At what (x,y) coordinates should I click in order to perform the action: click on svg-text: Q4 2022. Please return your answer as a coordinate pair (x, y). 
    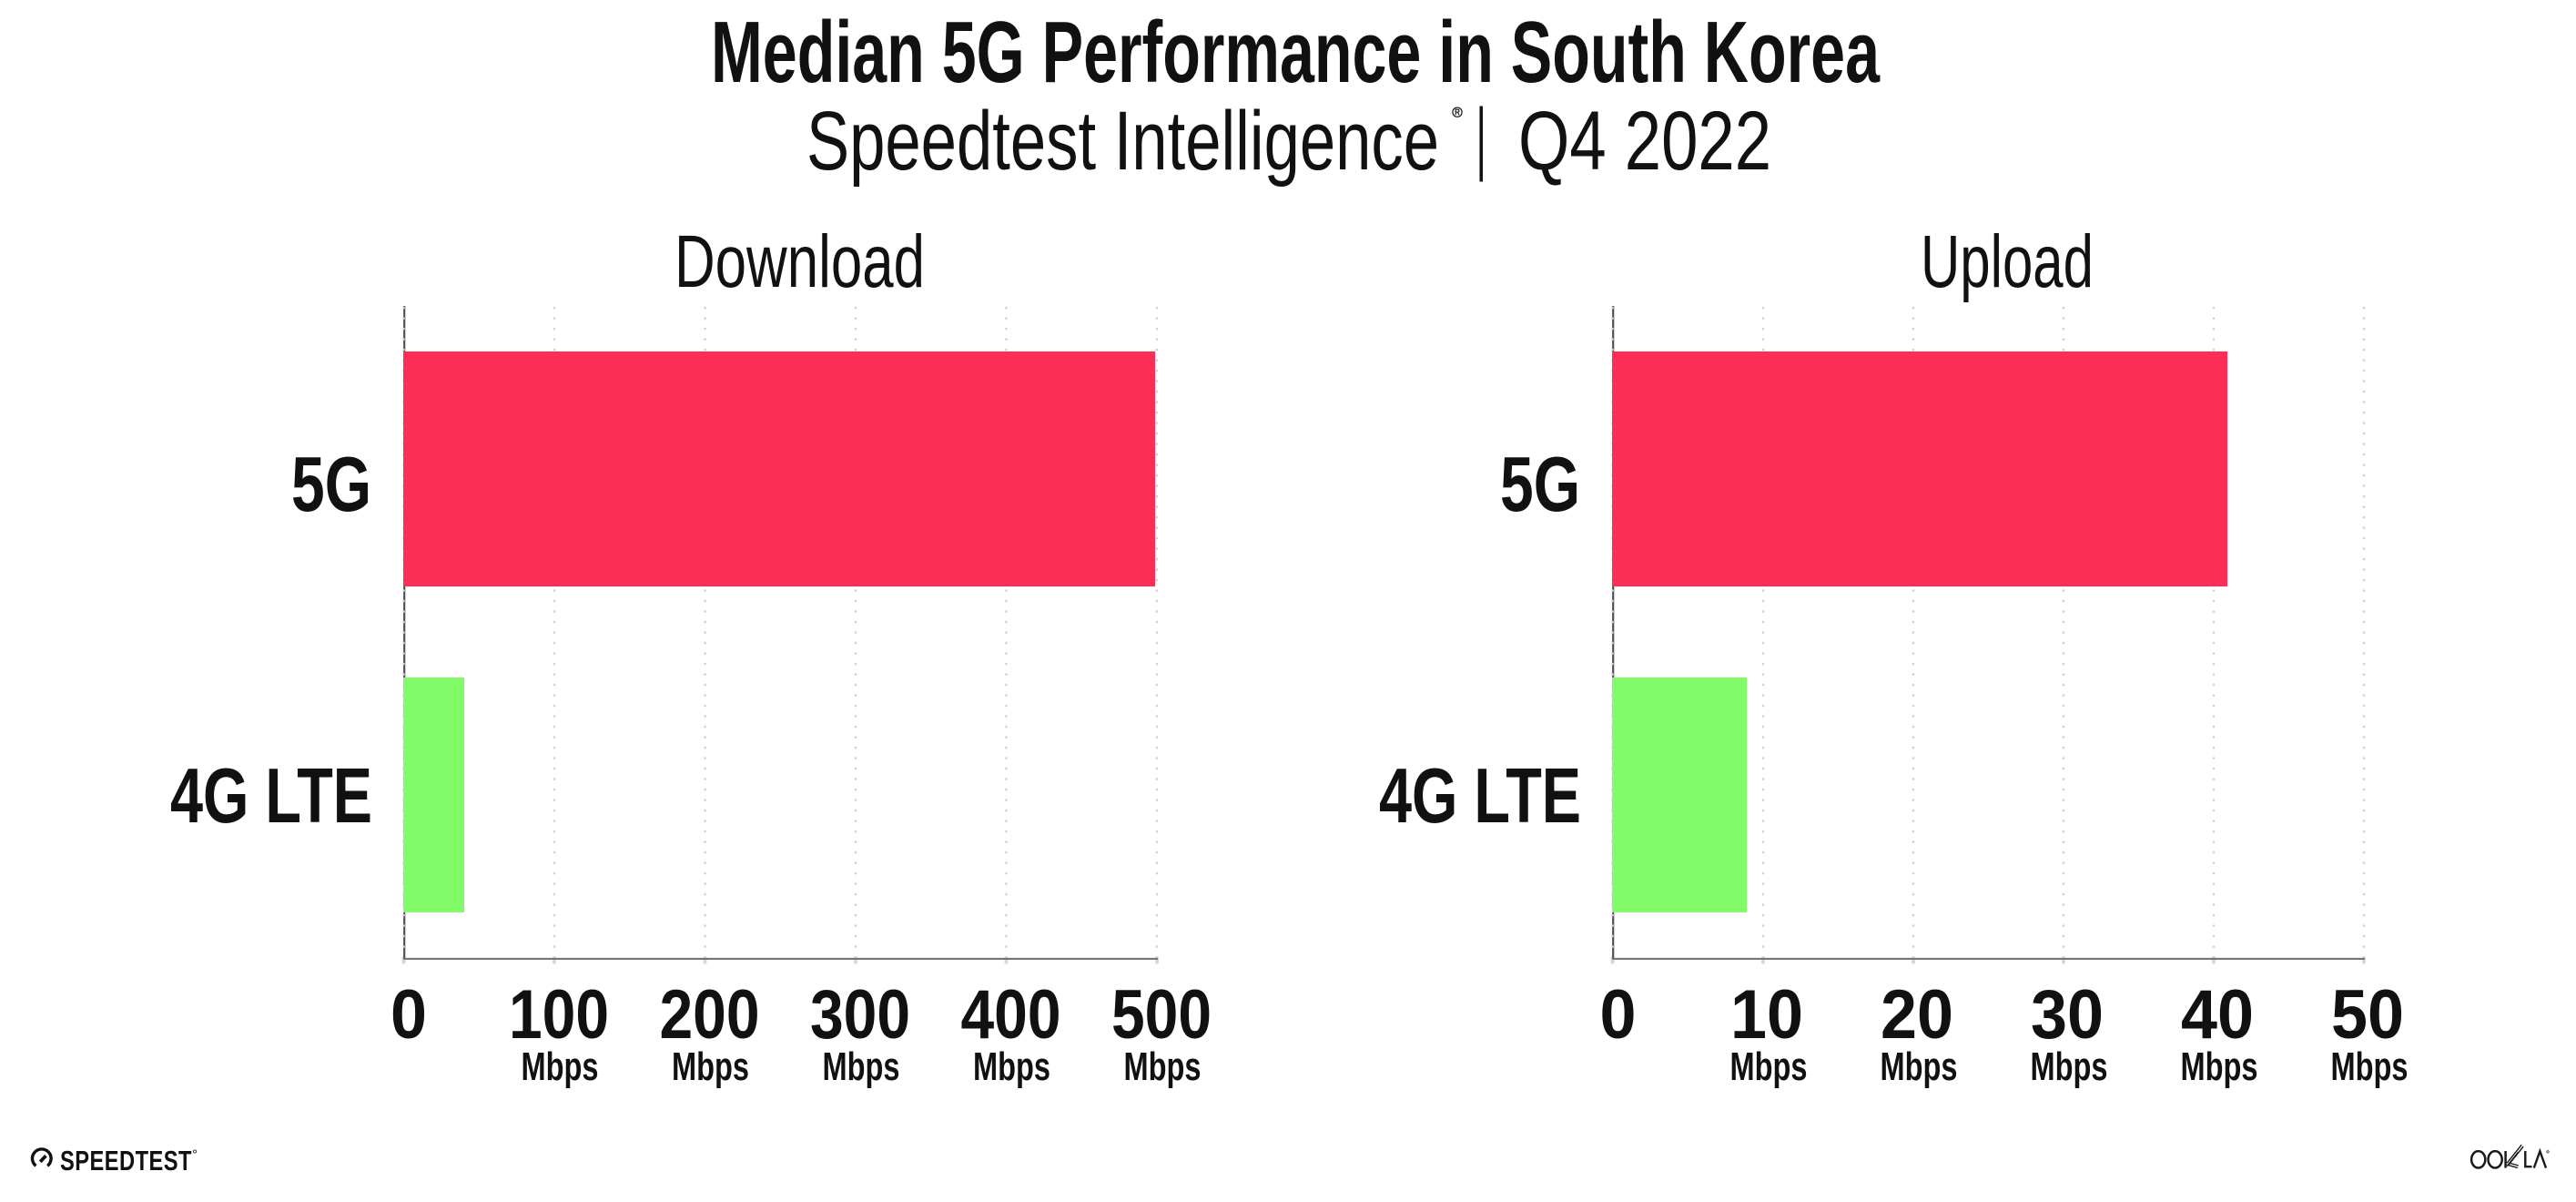
    Looking at the image, I should click on (1644, 141).